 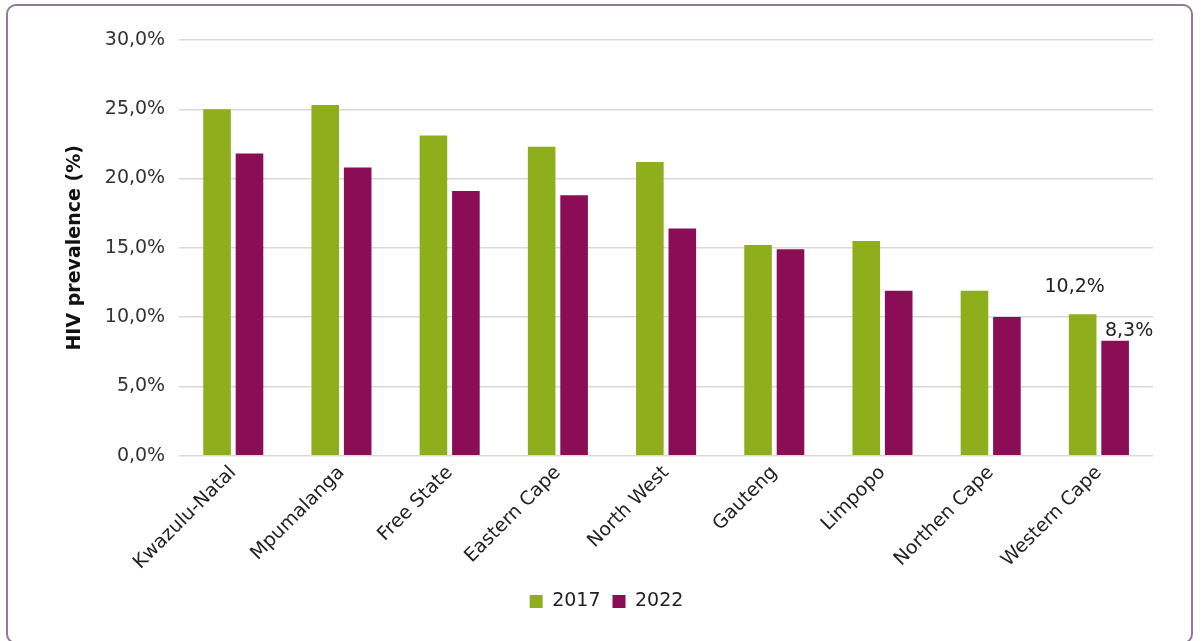 What do you see at coordinates (141, 453) in the screenshot?
I see `y-tick-label: 0,0%` at bounding box center [141, 453].